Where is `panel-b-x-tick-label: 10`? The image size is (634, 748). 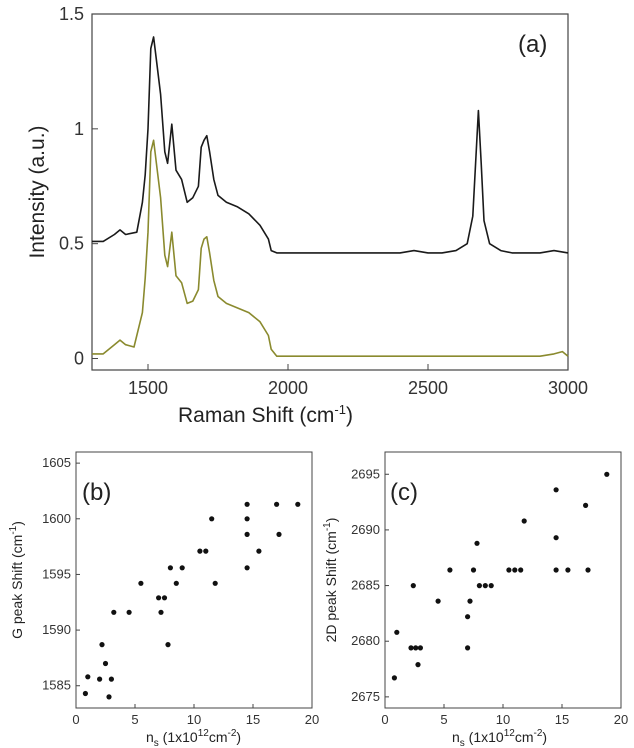
panel-b-x-tick-label: 10 is located at coordinates (194, 719).